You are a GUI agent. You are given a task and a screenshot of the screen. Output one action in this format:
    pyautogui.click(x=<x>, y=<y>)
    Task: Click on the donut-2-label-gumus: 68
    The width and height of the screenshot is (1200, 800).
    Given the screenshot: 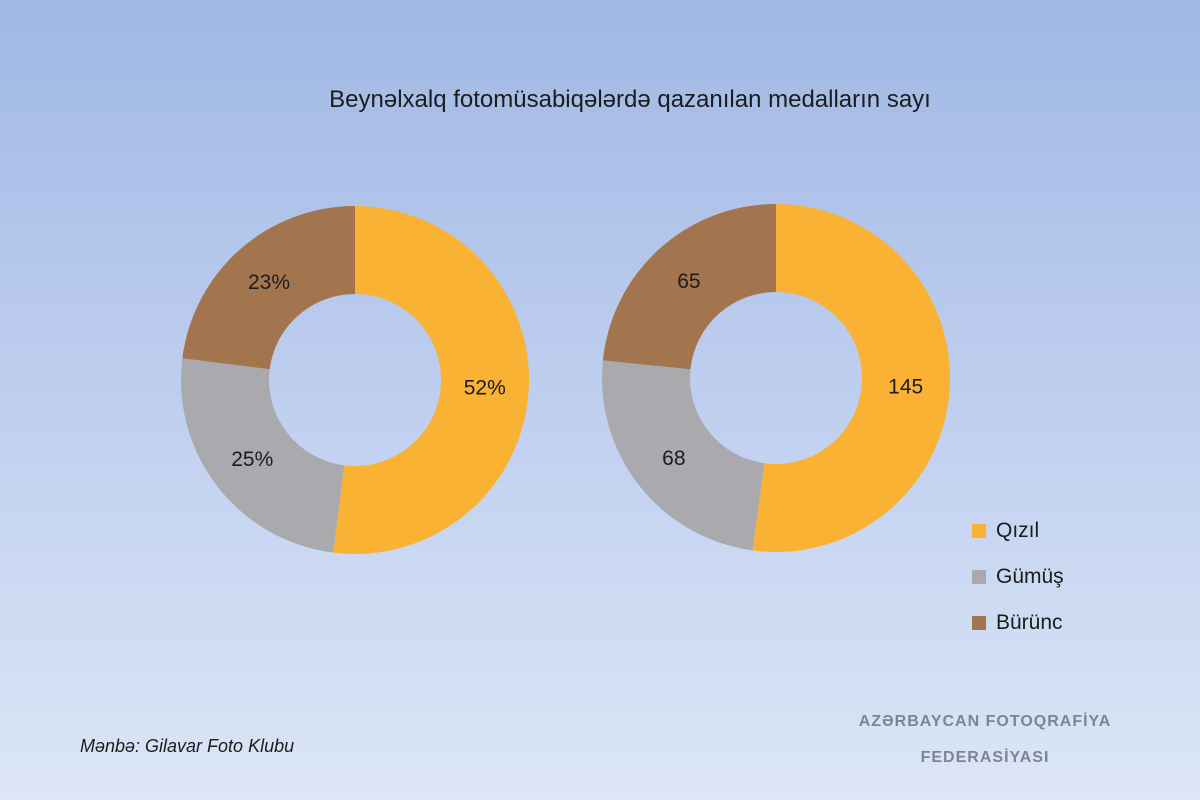 What is the action you would take?
    pyautogui.click(x=673, y=458)
    